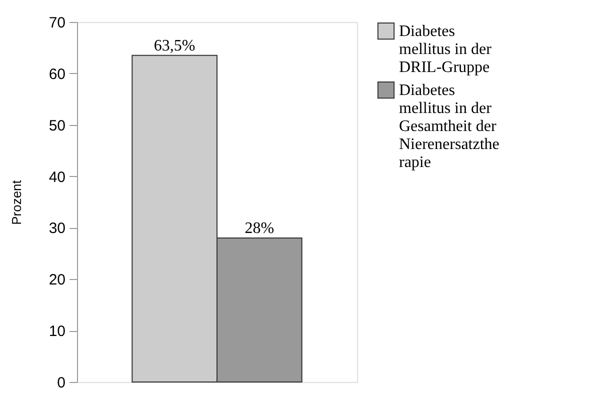  I want to click on y-tick-label: 30, so click(57, 229).